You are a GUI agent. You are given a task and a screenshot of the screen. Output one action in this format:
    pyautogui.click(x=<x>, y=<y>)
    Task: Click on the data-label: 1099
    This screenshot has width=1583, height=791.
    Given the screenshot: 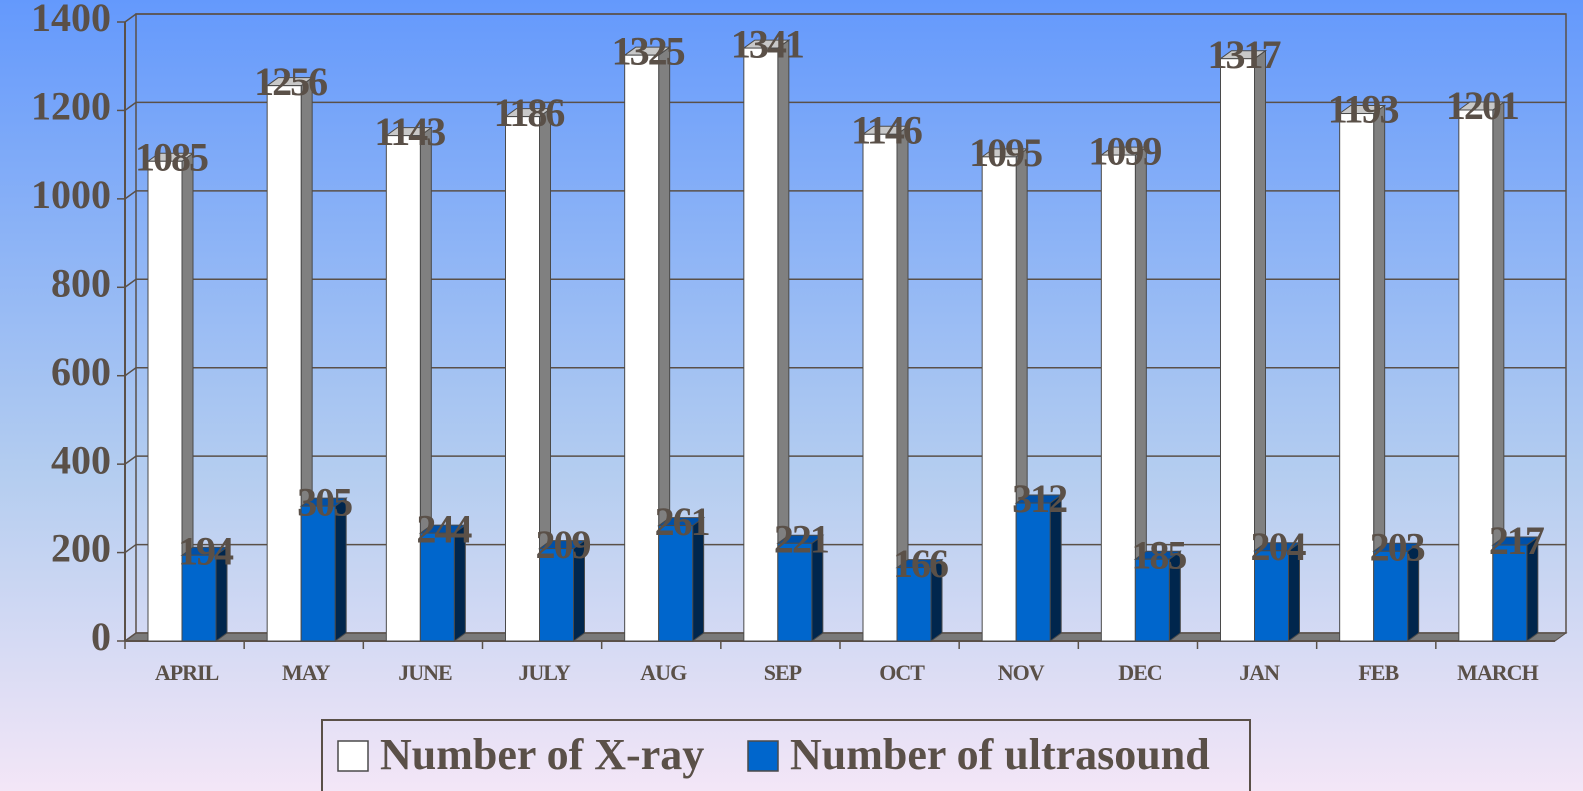 What is the action you would take?
    pyautogui.click(x=1124, y=150)
    